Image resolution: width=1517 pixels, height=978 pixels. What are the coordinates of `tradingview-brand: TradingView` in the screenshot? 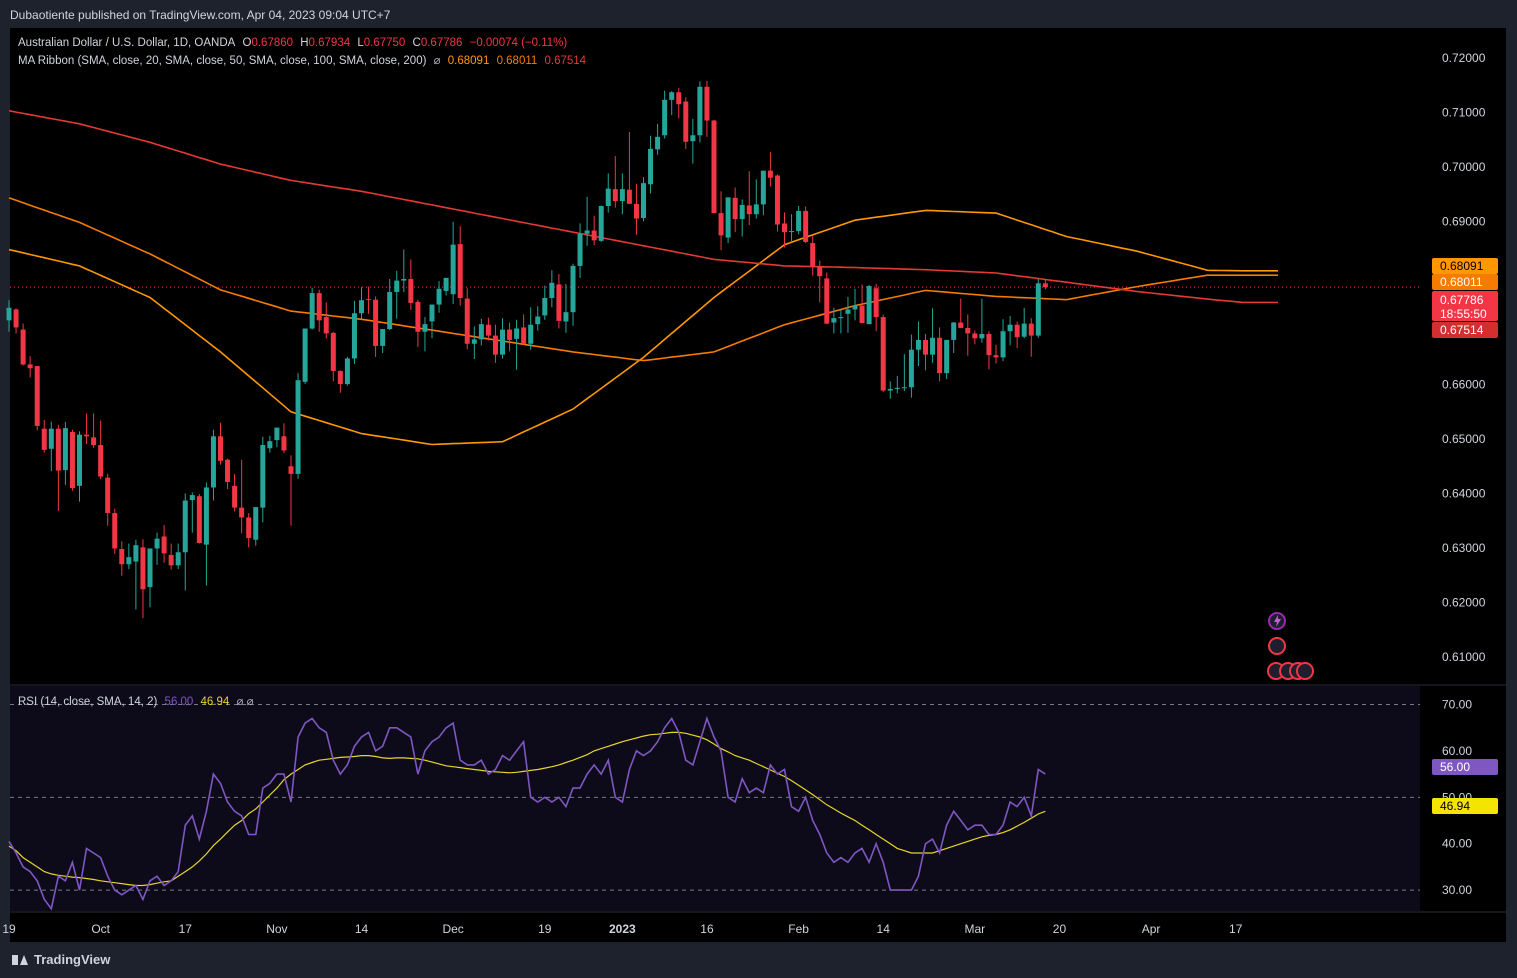 It's located at (72, 959).